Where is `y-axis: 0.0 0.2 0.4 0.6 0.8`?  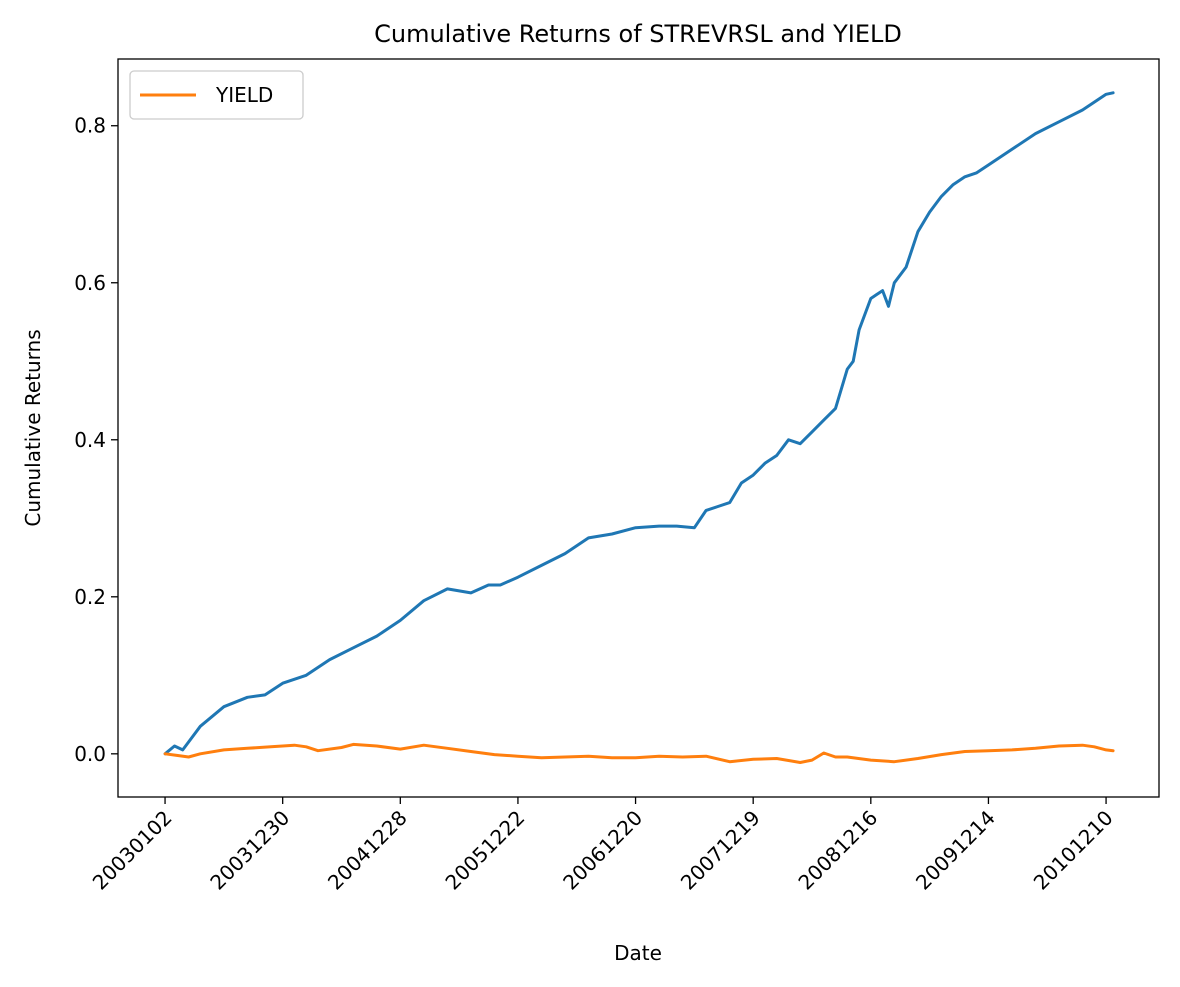
y-axis: 0.0 0.2 0.4 0.6 0.8 is located at coordinates (96, 440).